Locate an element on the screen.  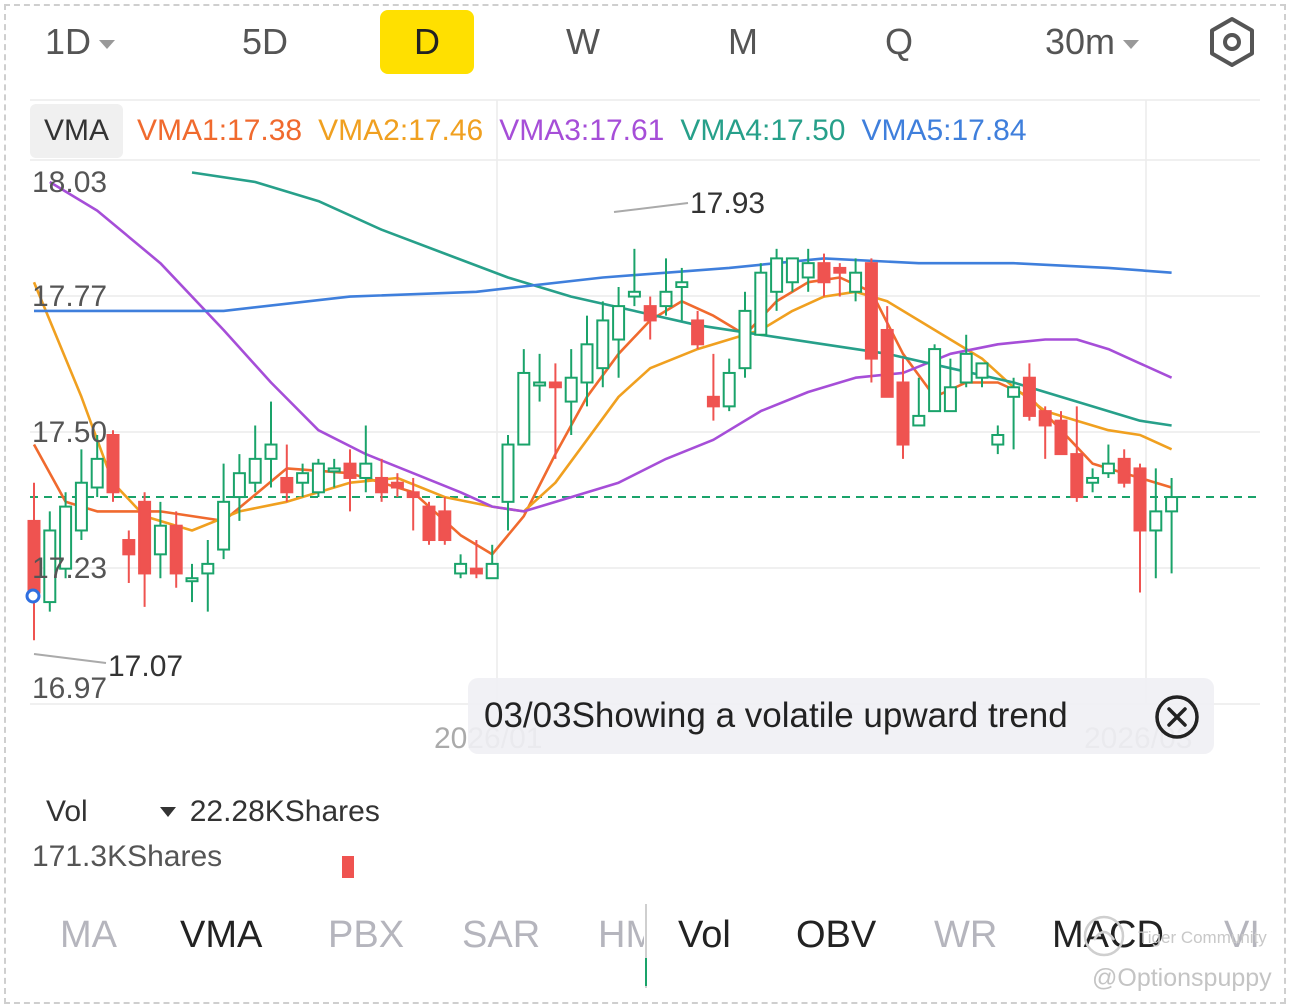
indicator-tab-sar: SAR is located at coordinates (501, 934).